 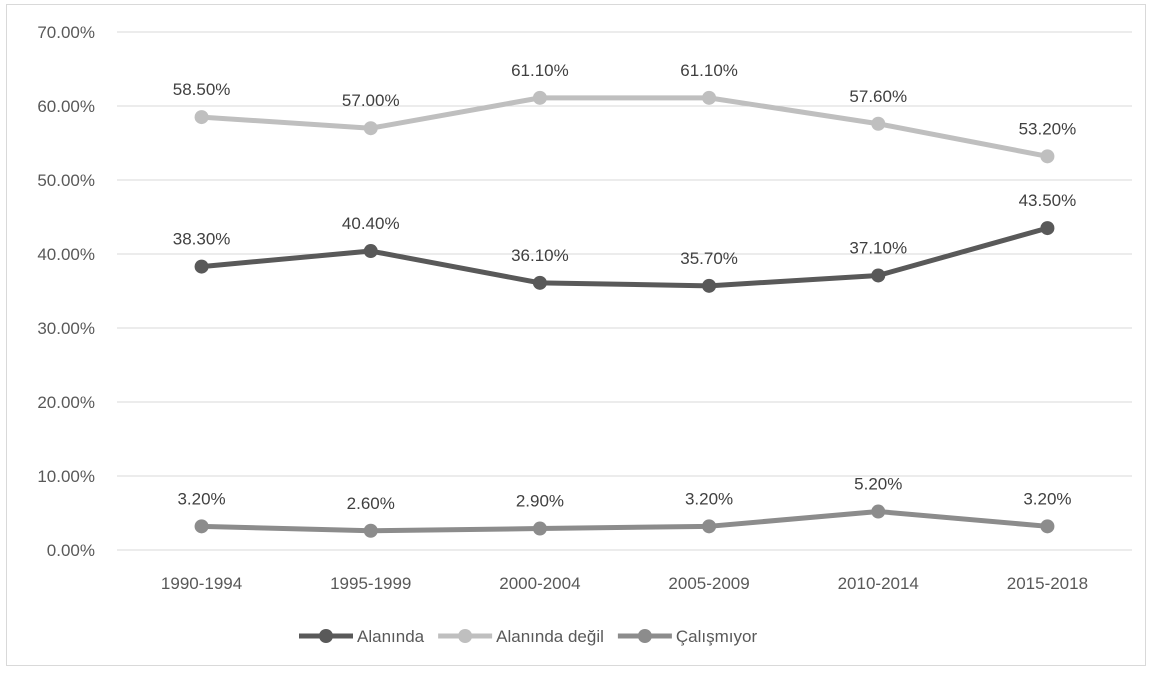 I want to click on legend-item-alaninda-degil: Alanında değil, so click(x=521, y=636).